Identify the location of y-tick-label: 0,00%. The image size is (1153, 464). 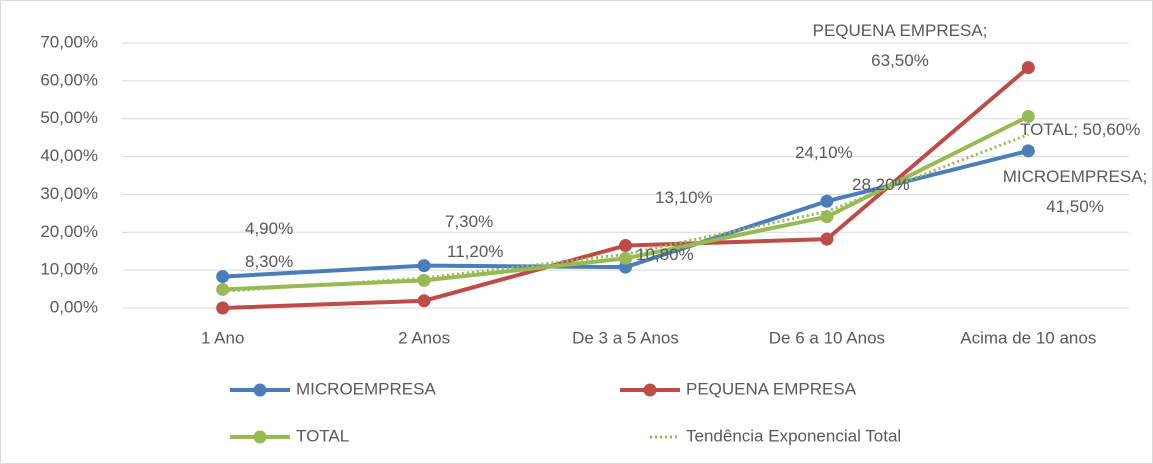
(74, 306).